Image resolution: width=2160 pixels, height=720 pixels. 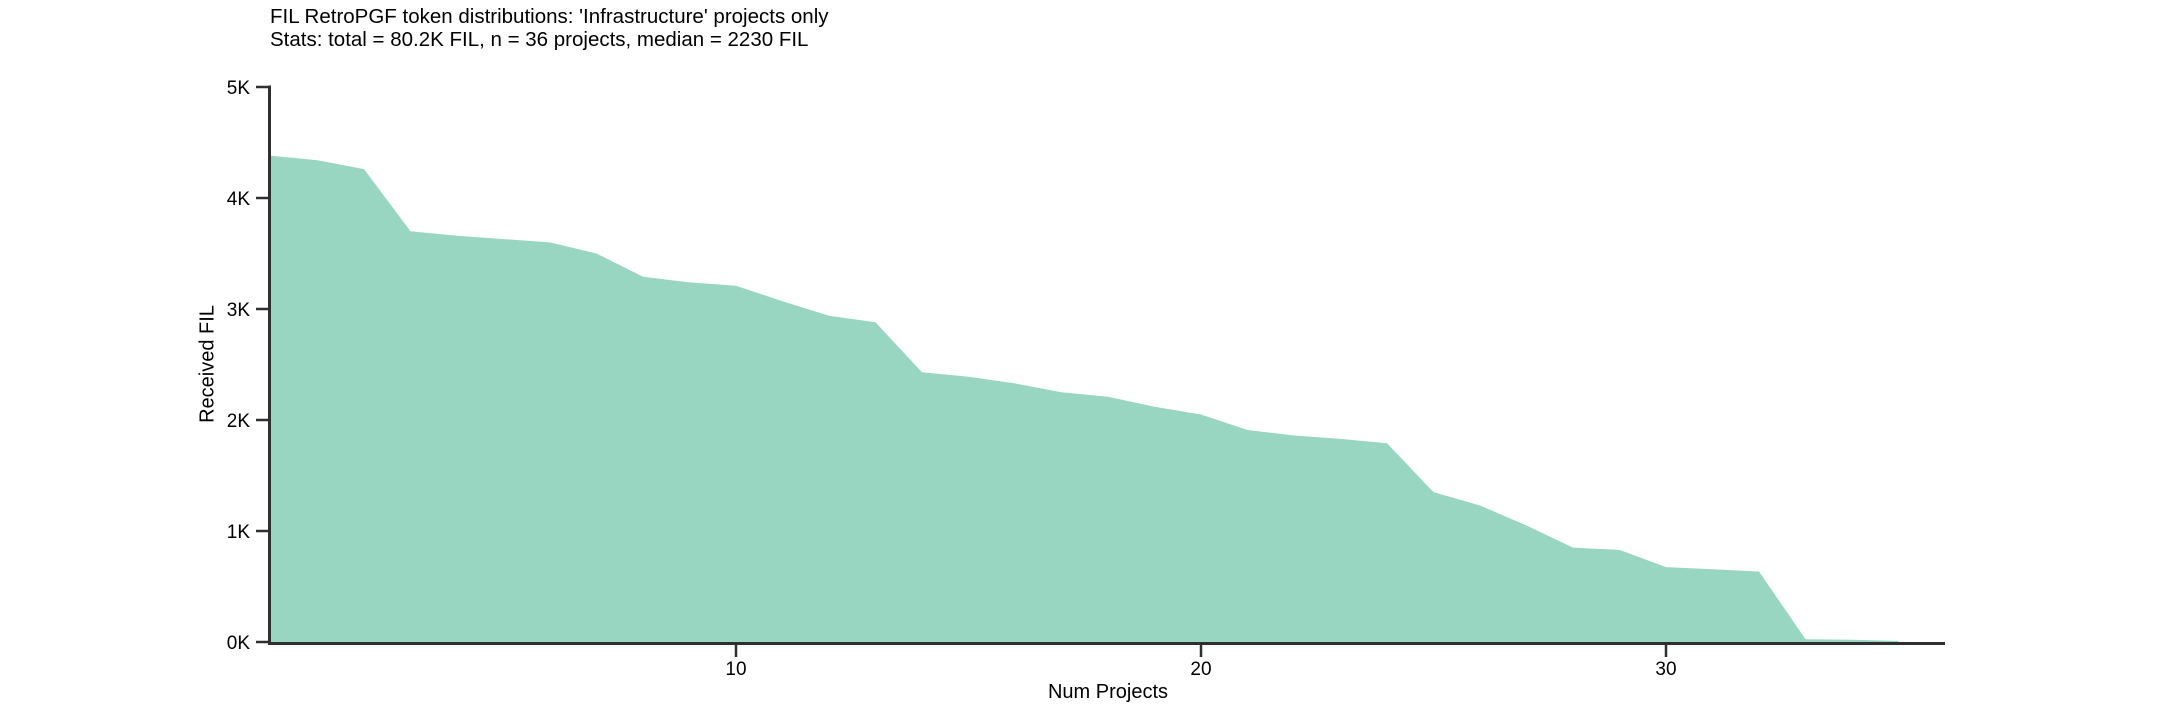 What do you see at coordinates (239, 88) in the screenshot?
I see `y-tick-label: 5K` at bounding box center [239, 88].